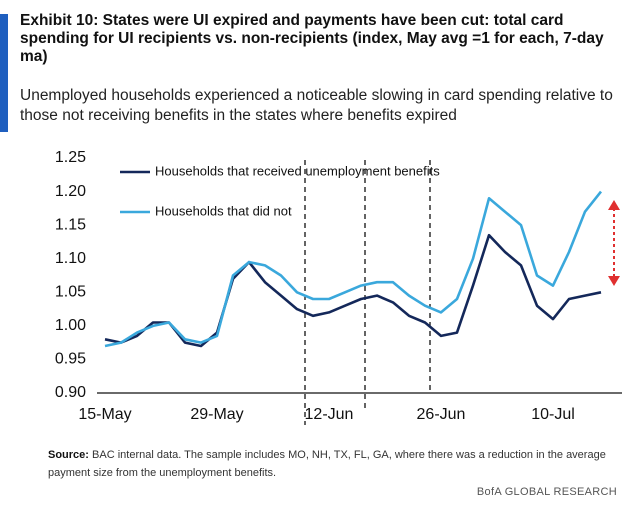 The image size is (637, 510). Describe the element at coordinates (70, 292) in the screenshot. I see `y-tick-label: 1.05` at that location.